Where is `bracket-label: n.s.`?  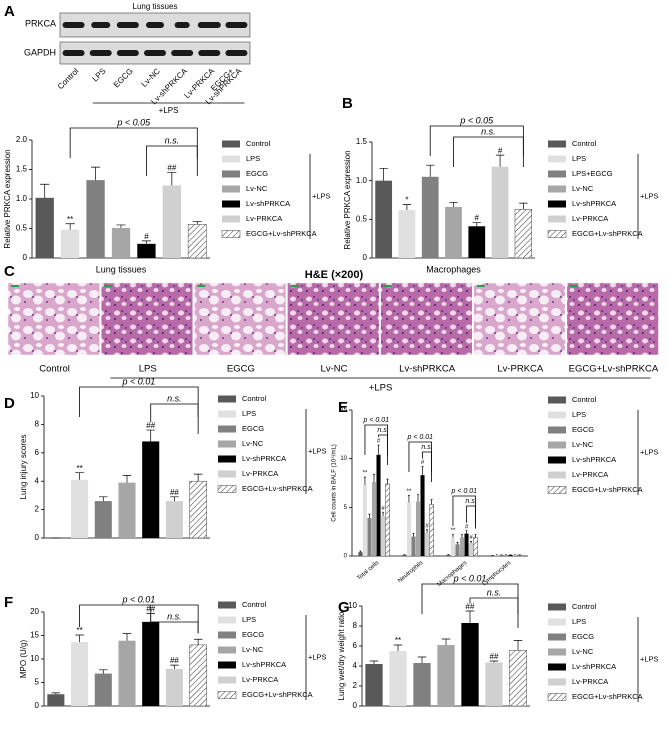
bracket-label: n.s. is located at coordinates (382, 430).